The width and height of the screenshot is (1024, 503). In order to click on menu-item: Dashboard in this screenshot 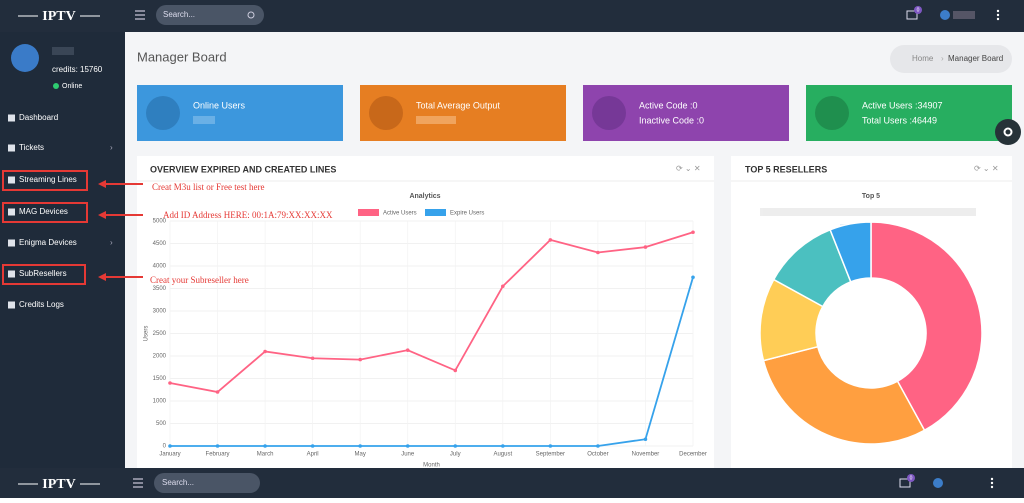, I will do `click(38, 117)`.